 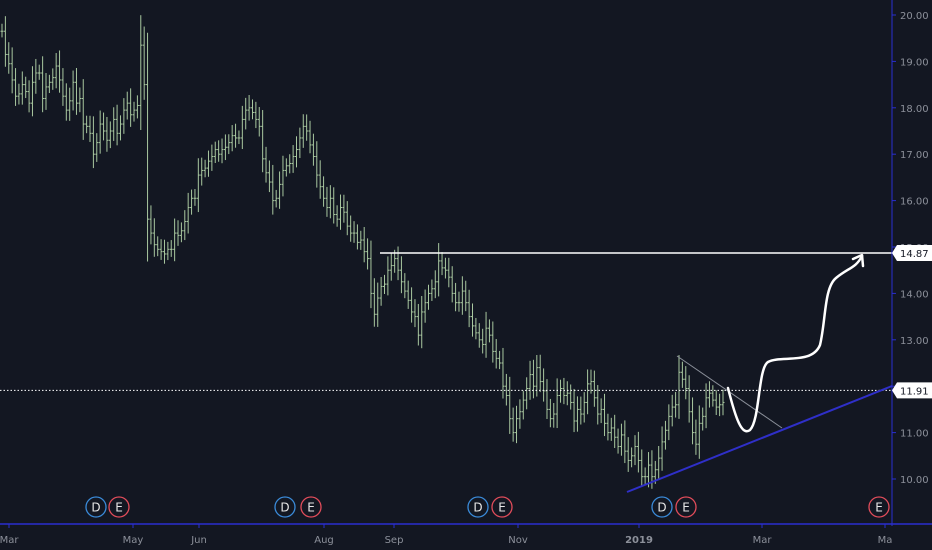 I want to click on x-tick: 2019, so click(x=639, y=535).